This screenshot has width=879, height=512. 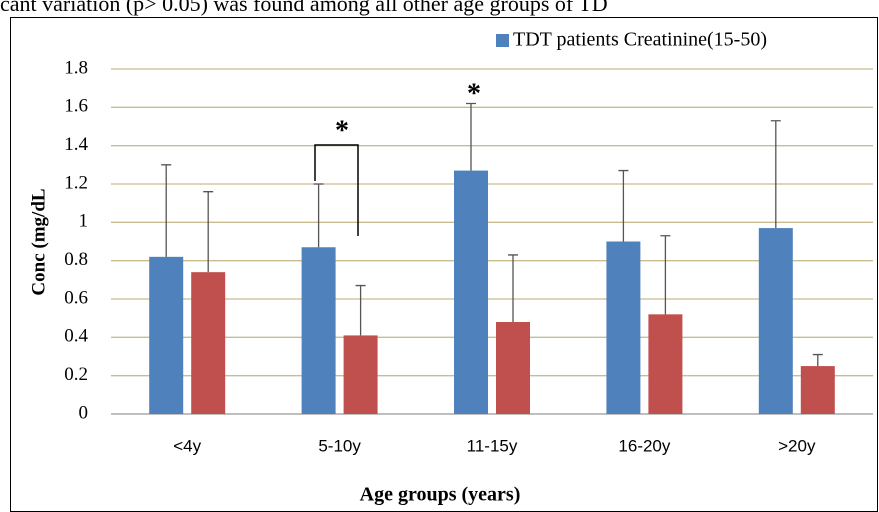 I want to click on y-tick-label: 0.4, so click(x=76, y=336).